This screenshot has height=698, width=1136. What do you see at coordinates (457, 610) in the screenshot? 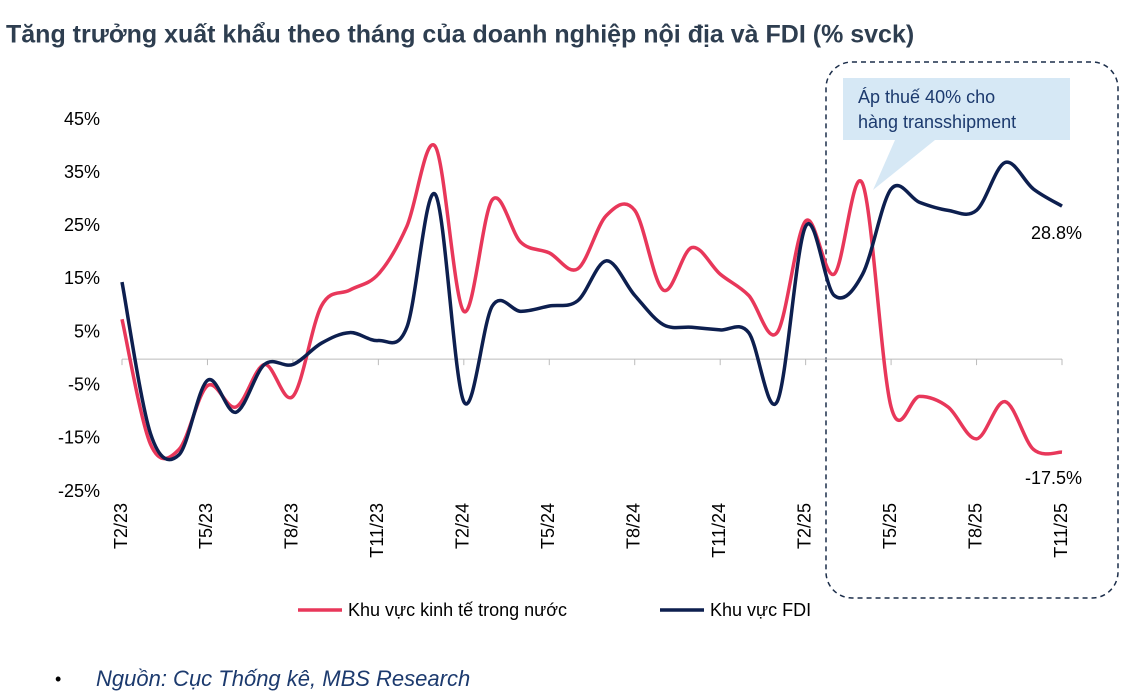
I see `legend-label: Khu vực kinh tế trong nước` at bounding box center [457, 610].